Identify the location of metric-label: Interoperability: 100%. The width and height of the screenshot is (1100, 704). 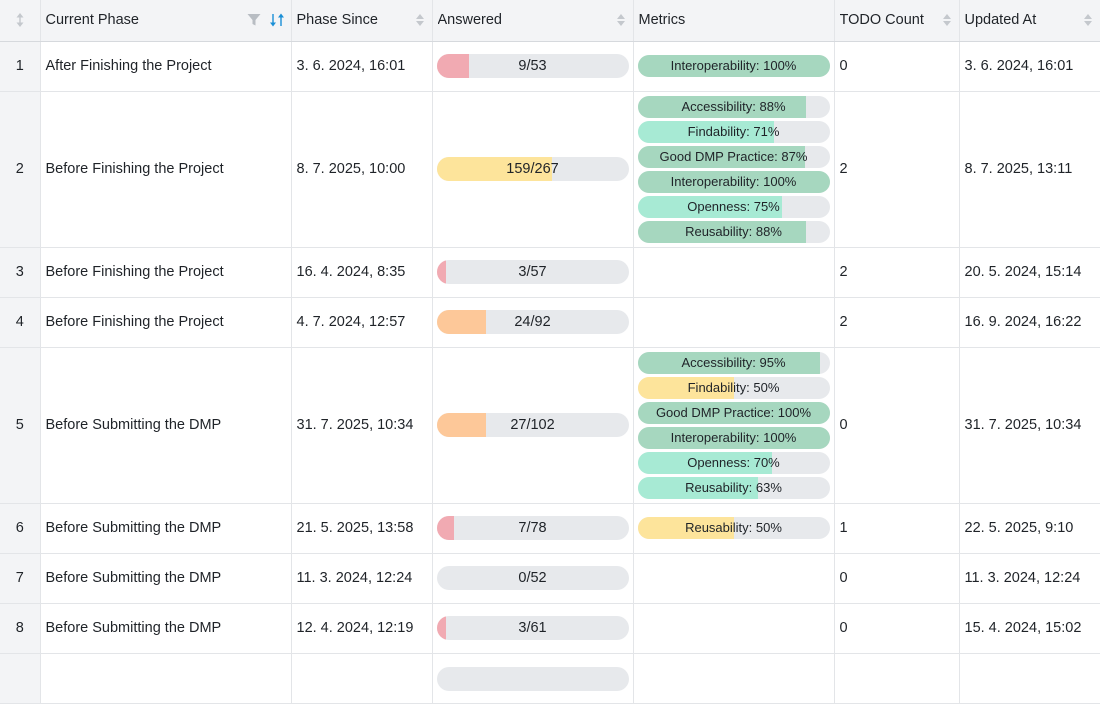
(733, 65).